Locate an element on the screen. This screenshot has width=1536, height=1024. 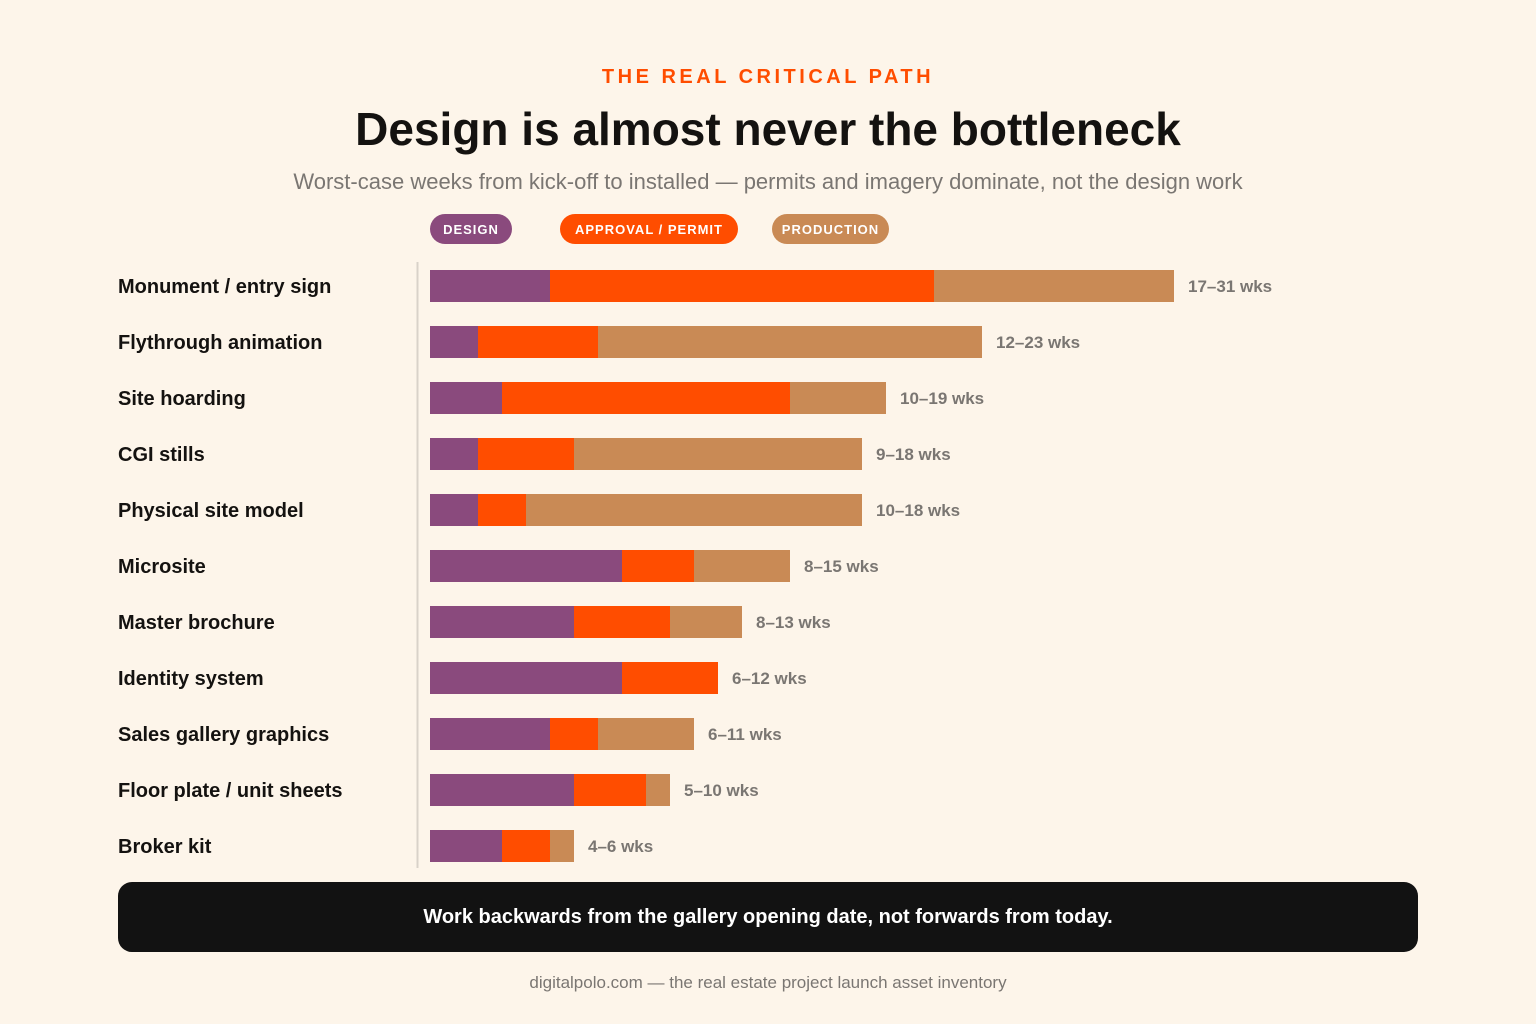
row-label: Microsite is located at coordinates (162, 567).